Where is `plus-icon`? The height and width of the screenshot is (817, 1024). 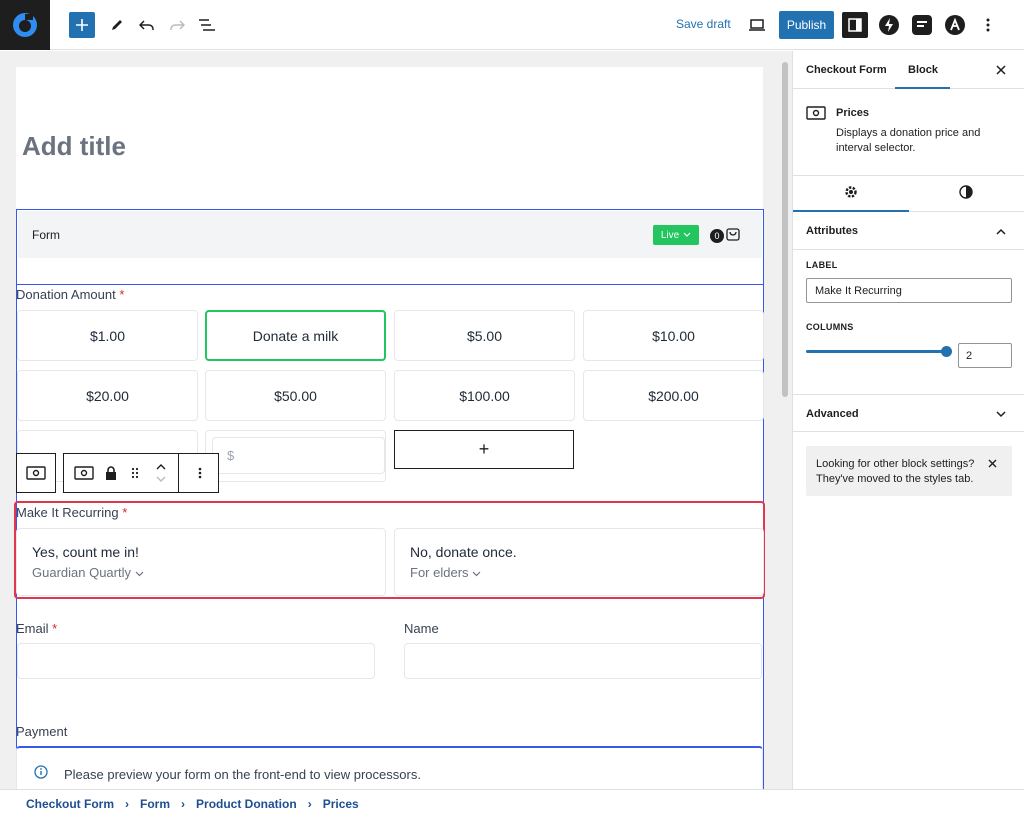
plus-icon is located at coordinates (82, 25).